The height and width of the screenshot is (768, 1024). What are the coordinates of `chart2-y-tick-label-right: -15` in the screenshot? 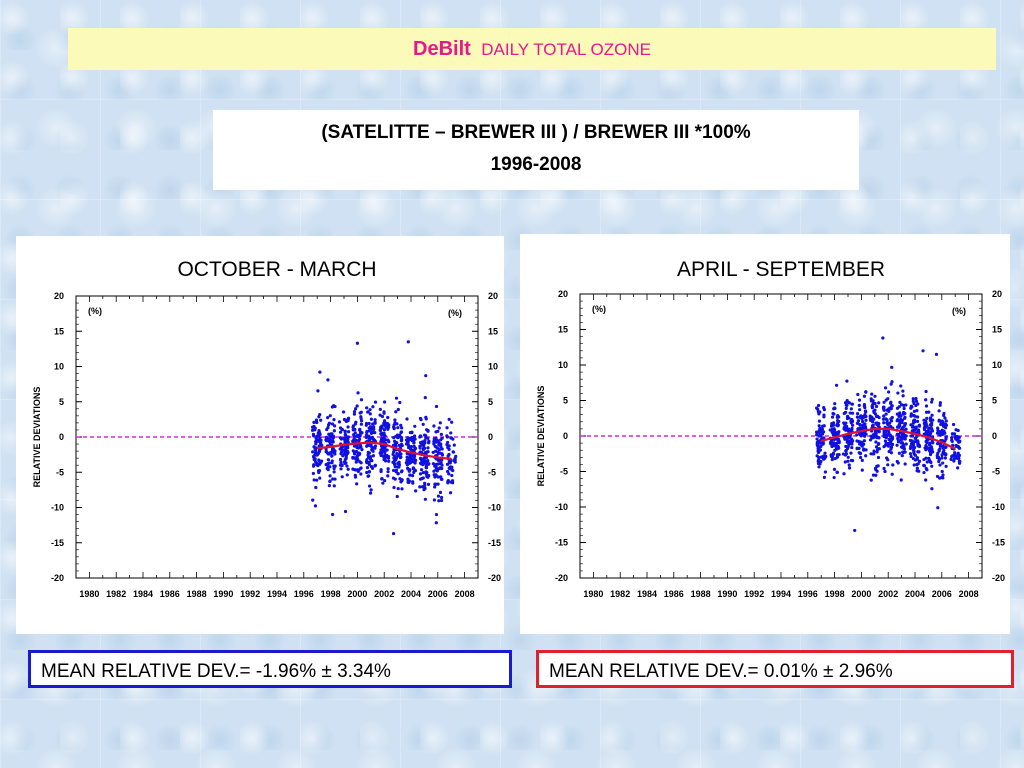 It's located at (998, 543).